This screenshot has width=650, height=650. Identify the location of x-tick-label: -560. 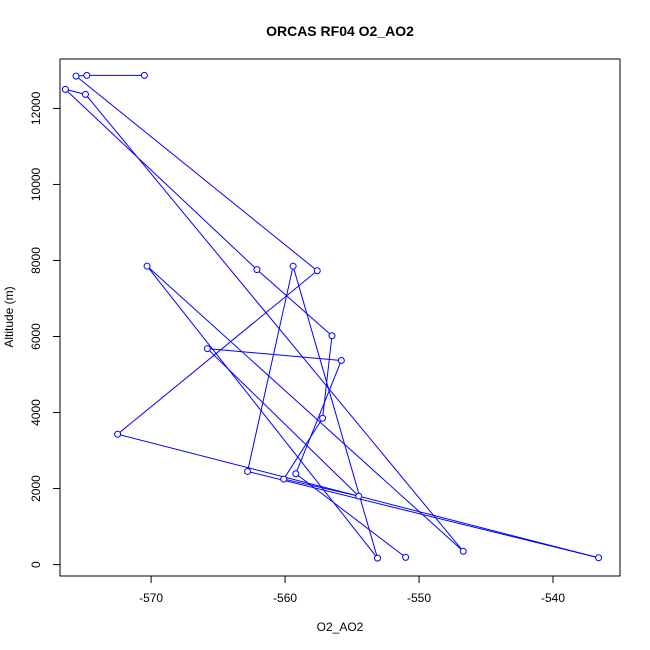
(285, 598).